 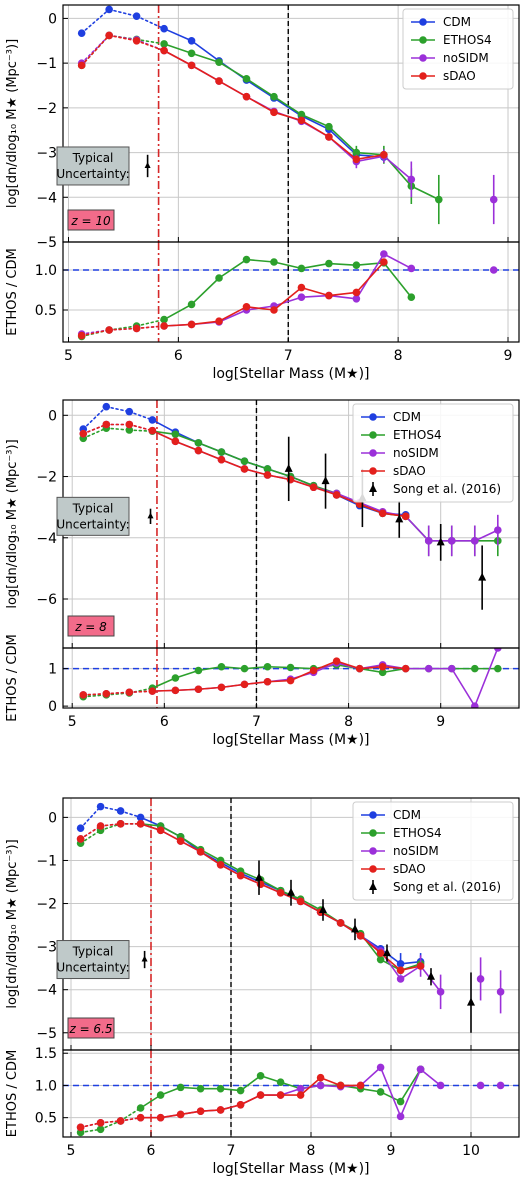 What do you see at coordinates (46, 243) in the screenshot?
I see `y-tick-label: −5` at bounding box center [46, 243].